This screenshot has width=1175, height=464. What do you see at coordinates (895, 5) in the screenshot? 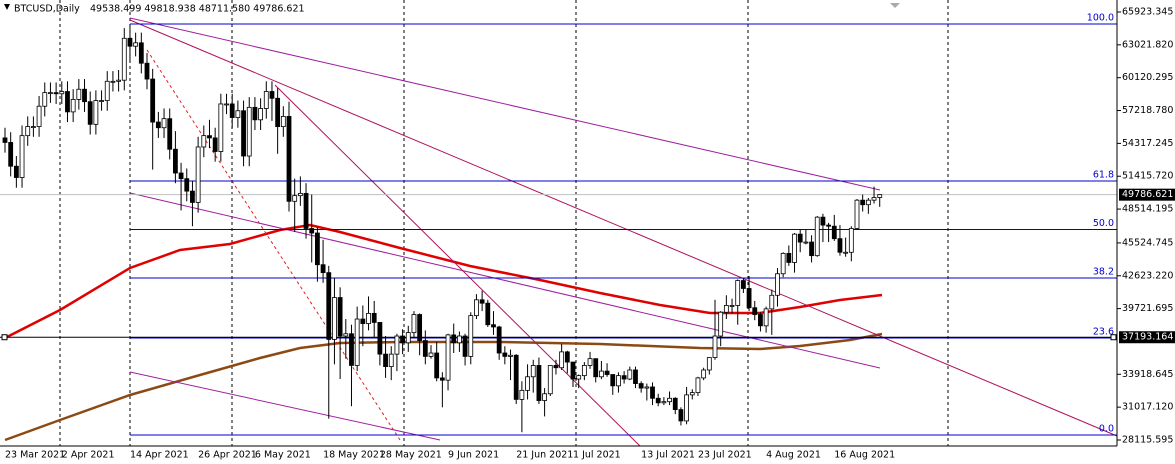
I see `shift-marker` at bounding box center [895, 5].